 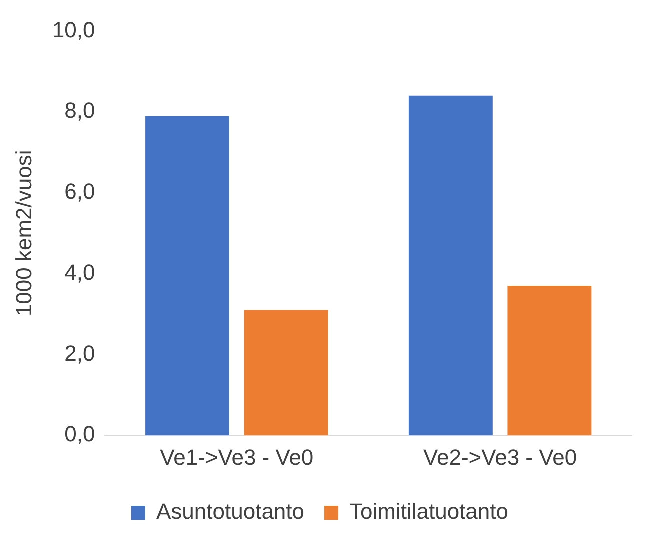 I want to click on y-axis-title: 1000 kem2/vuosi, so click(x=23, y=233).